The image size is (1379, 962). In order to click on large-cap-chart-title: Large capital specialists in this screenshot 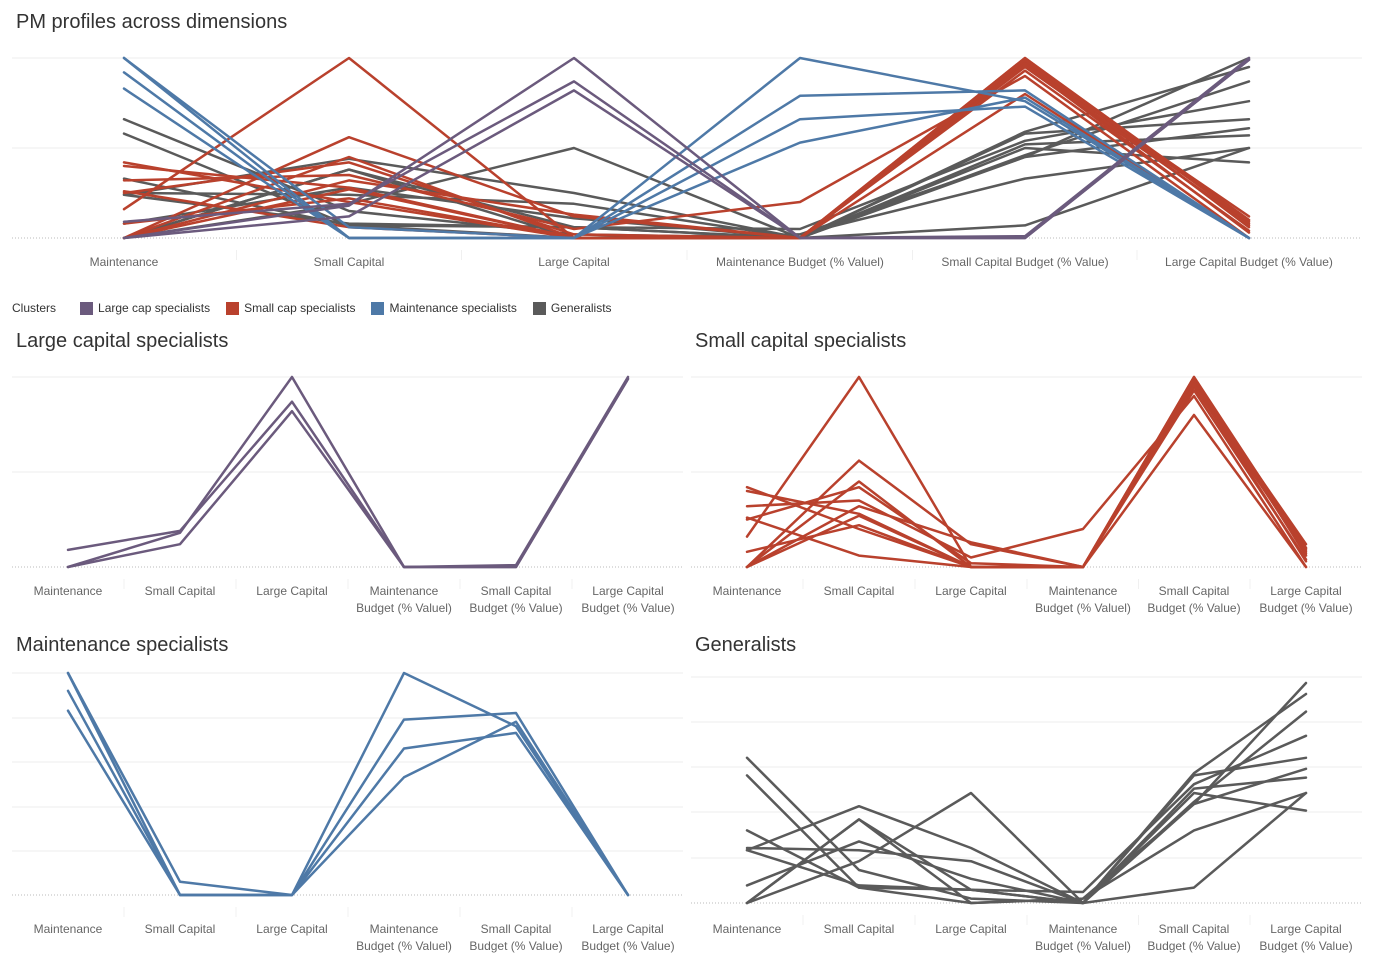, I will do `click(122, 341)`.